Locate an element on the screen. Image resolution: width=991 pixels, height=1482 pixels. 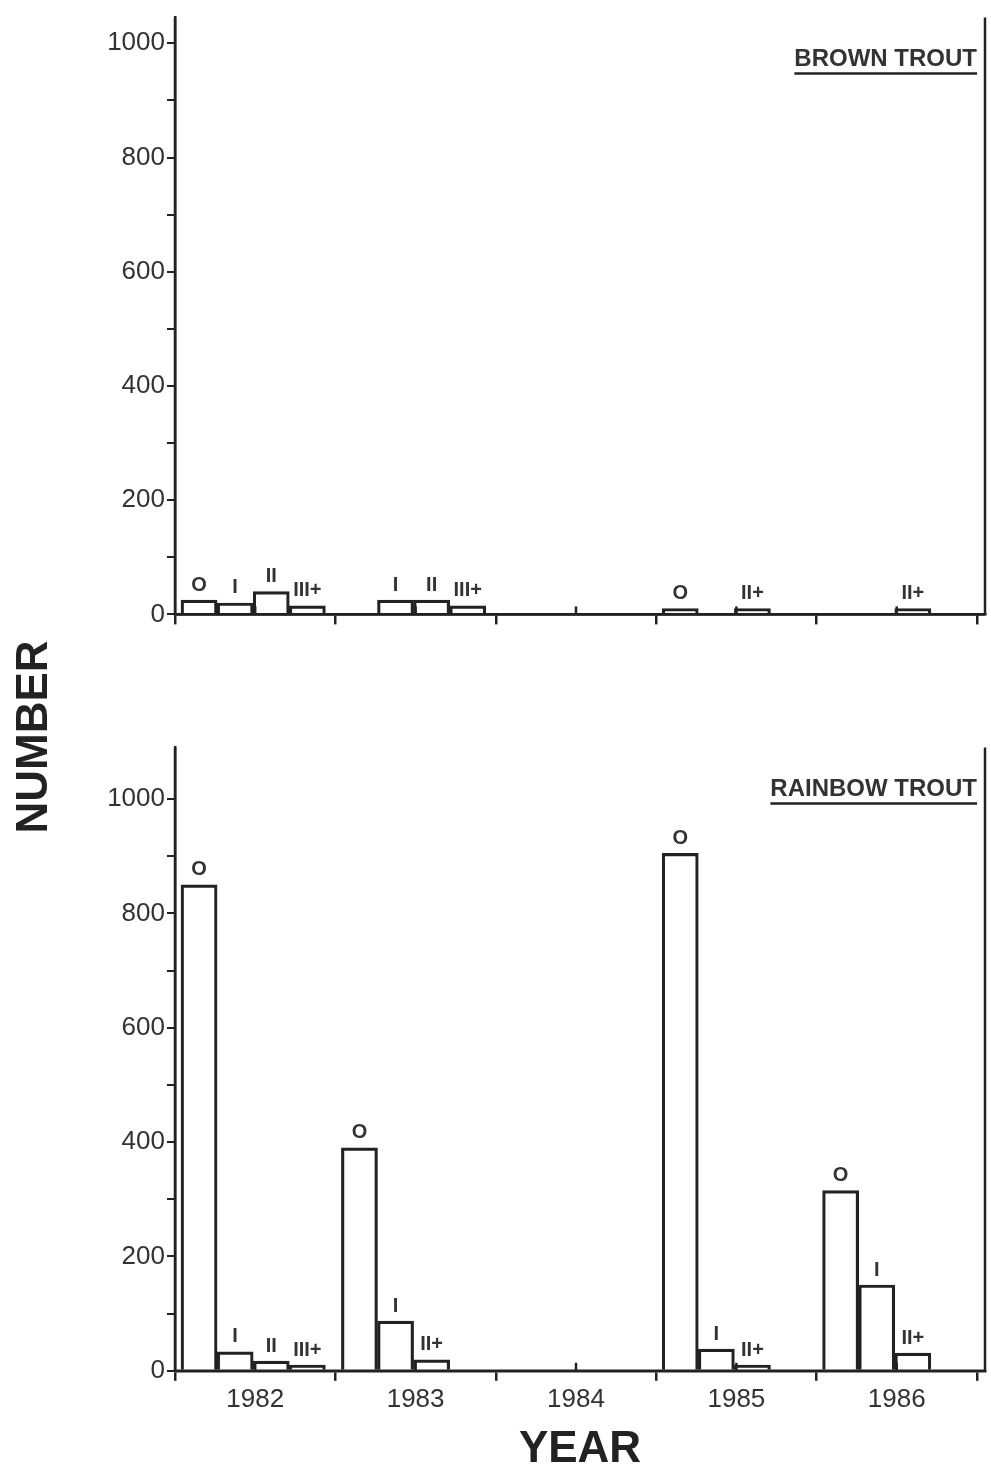
x-tick-label: 1983 is located at coordinates (415, 1397).